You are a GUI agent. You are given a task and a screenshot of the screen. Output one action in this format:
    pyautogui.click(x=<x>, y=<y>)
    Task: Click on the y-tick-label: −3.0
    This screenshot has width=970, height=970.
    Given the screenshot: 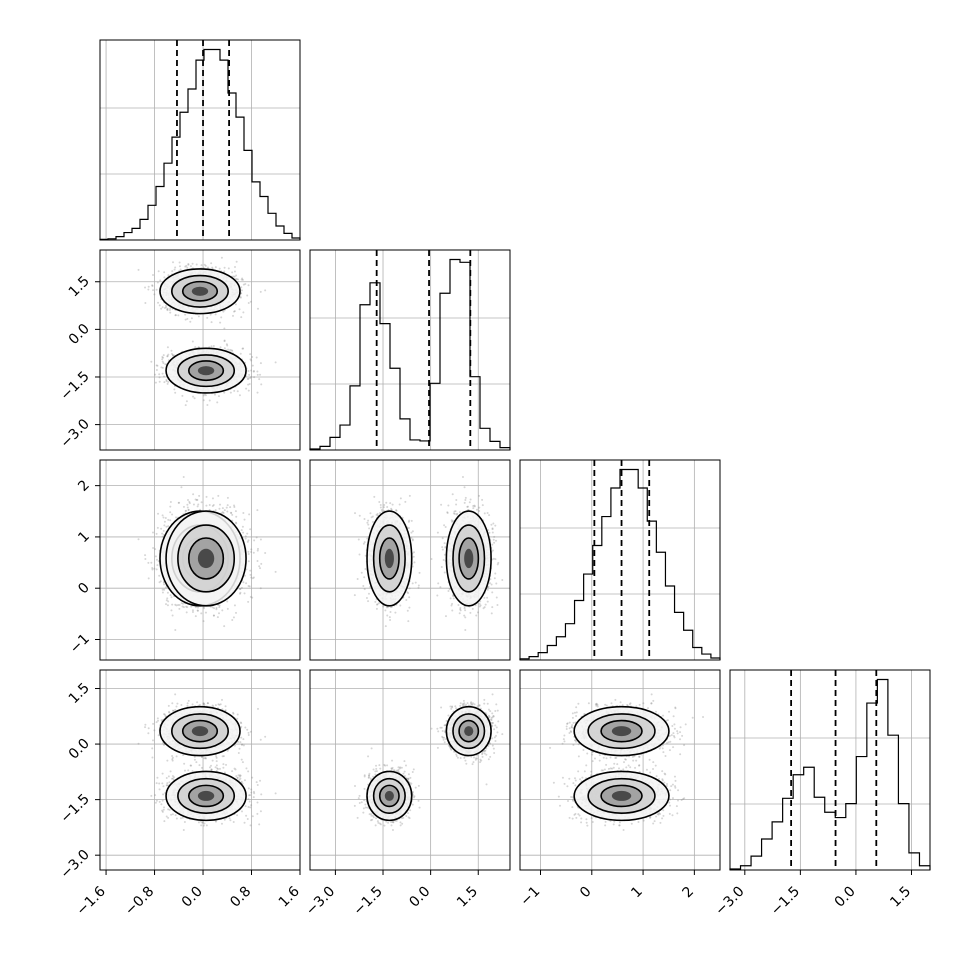 What is the action you would take?
    pyautogui.click(x=74, y=433)
    